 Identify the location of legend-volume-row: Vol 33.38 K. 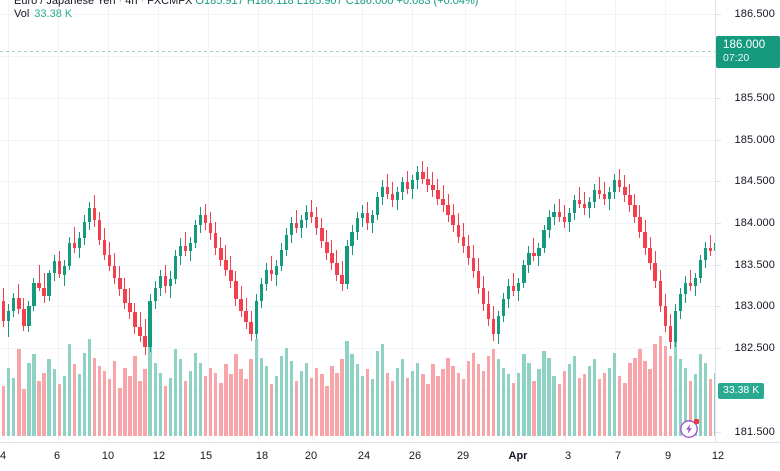
(246, 14).